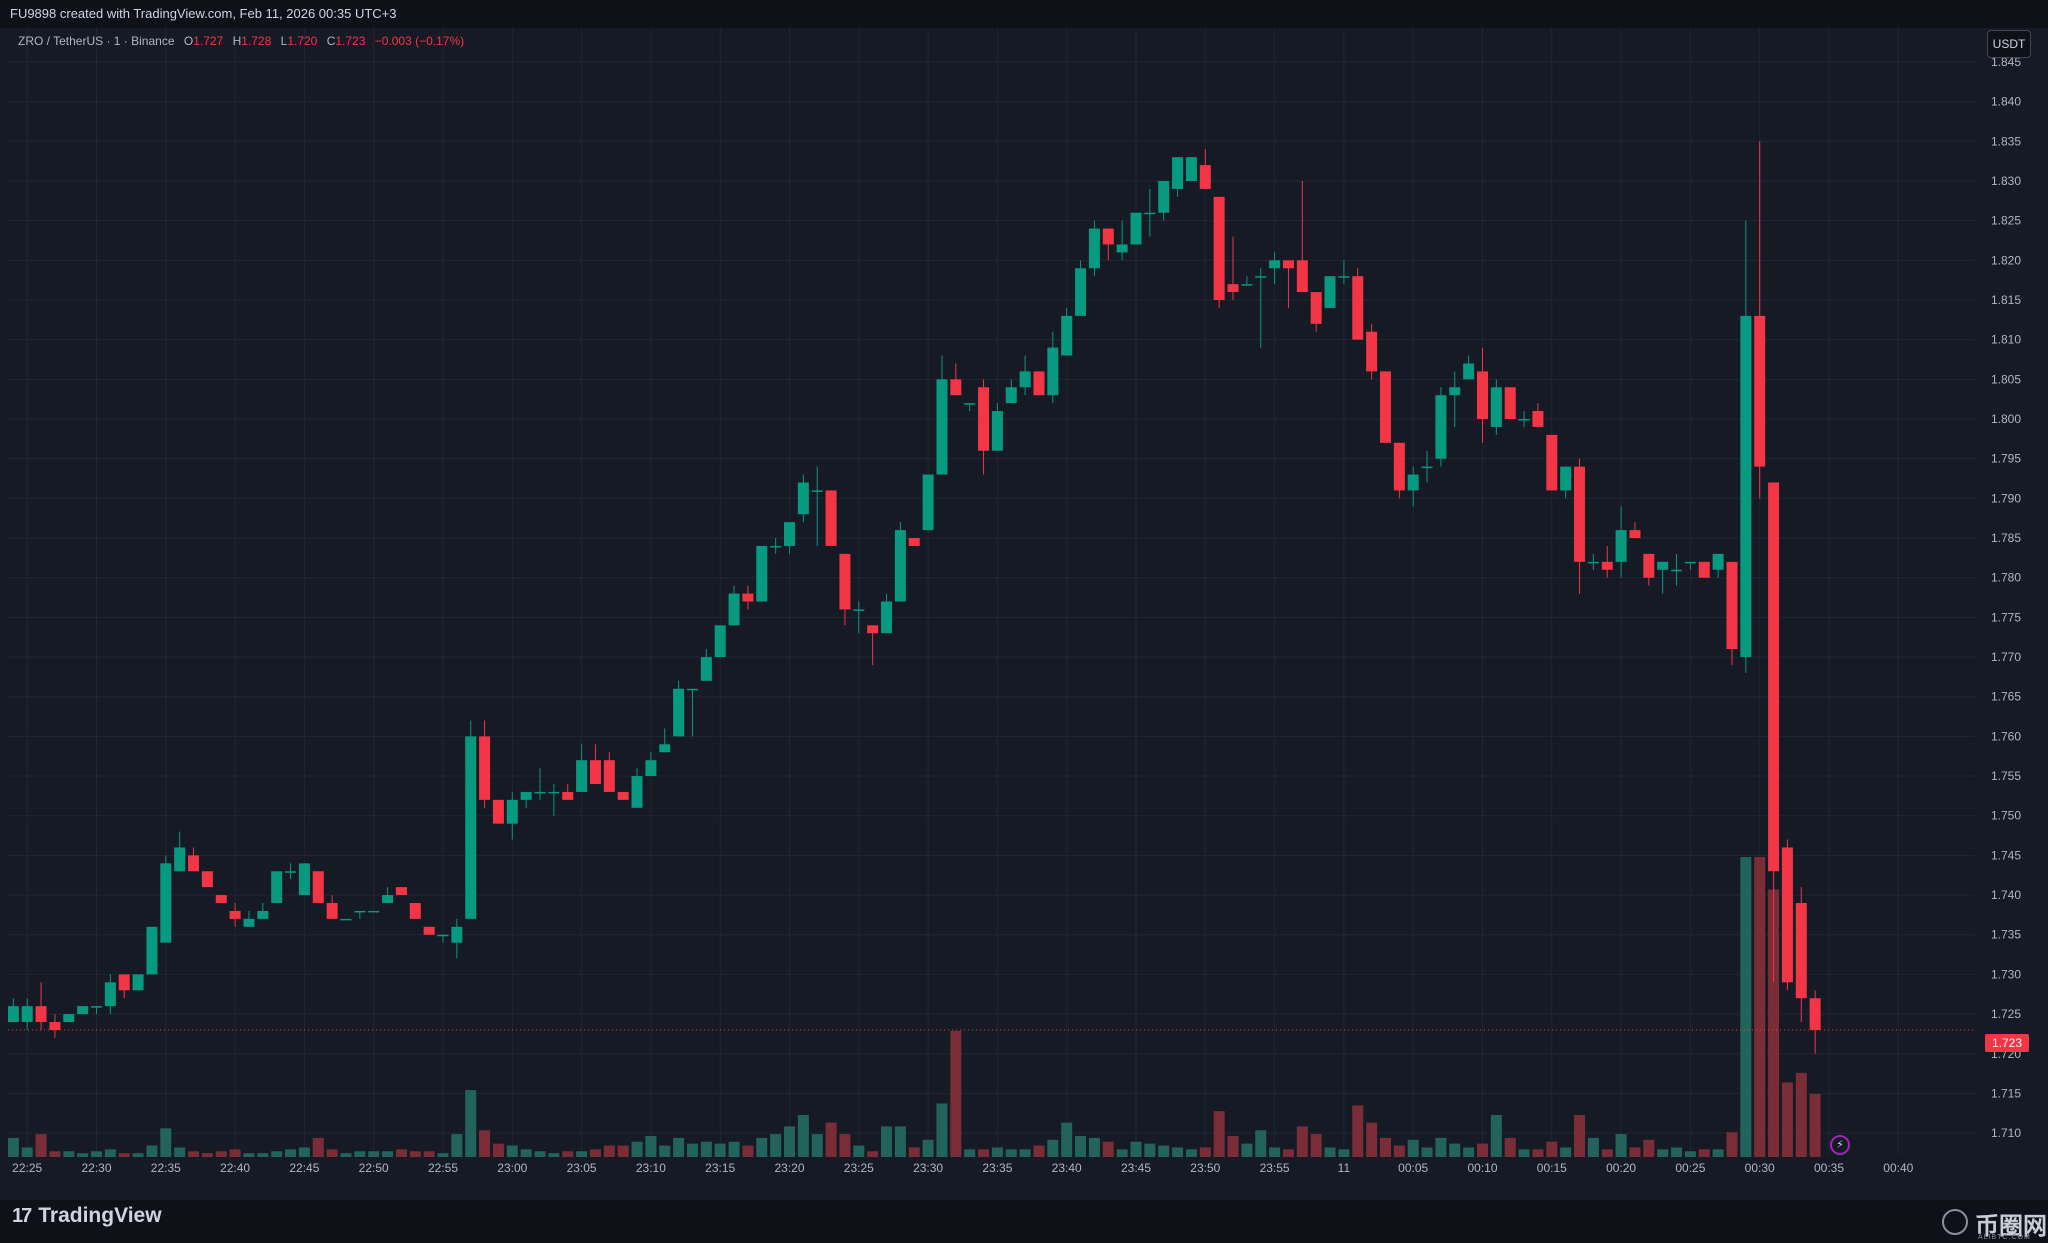 Image resolution: width=2048 pixels, height=1243 pixels. What do you see at coordinates (1136, 1168) in the screenshot?
I see `time-tick-label: 23:45` at bounding box center [1136, 1168].